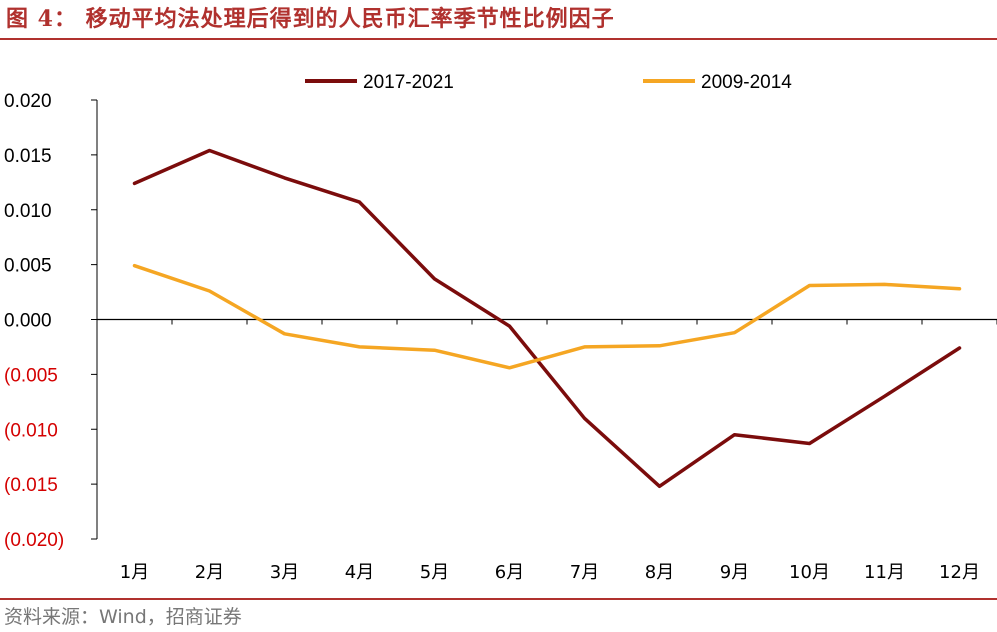 The width and height of the screenshot is (997, 632). I want to click on legend-label: 2017-2021, so click(408, 82).